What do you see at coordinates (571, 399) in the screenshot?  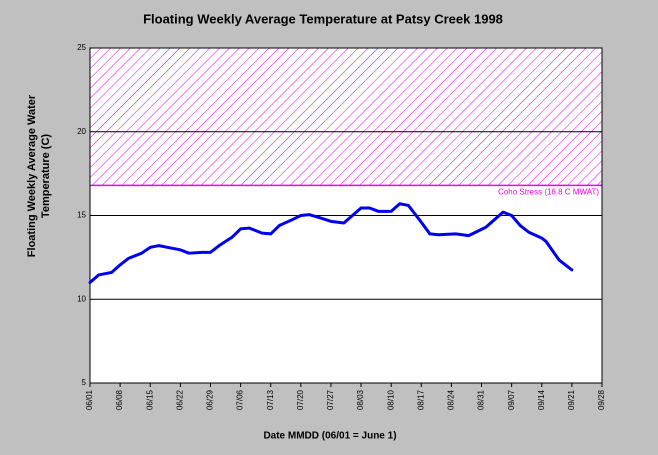 I see `x-tick-label: 09/21` at bounding box center [571, 399].